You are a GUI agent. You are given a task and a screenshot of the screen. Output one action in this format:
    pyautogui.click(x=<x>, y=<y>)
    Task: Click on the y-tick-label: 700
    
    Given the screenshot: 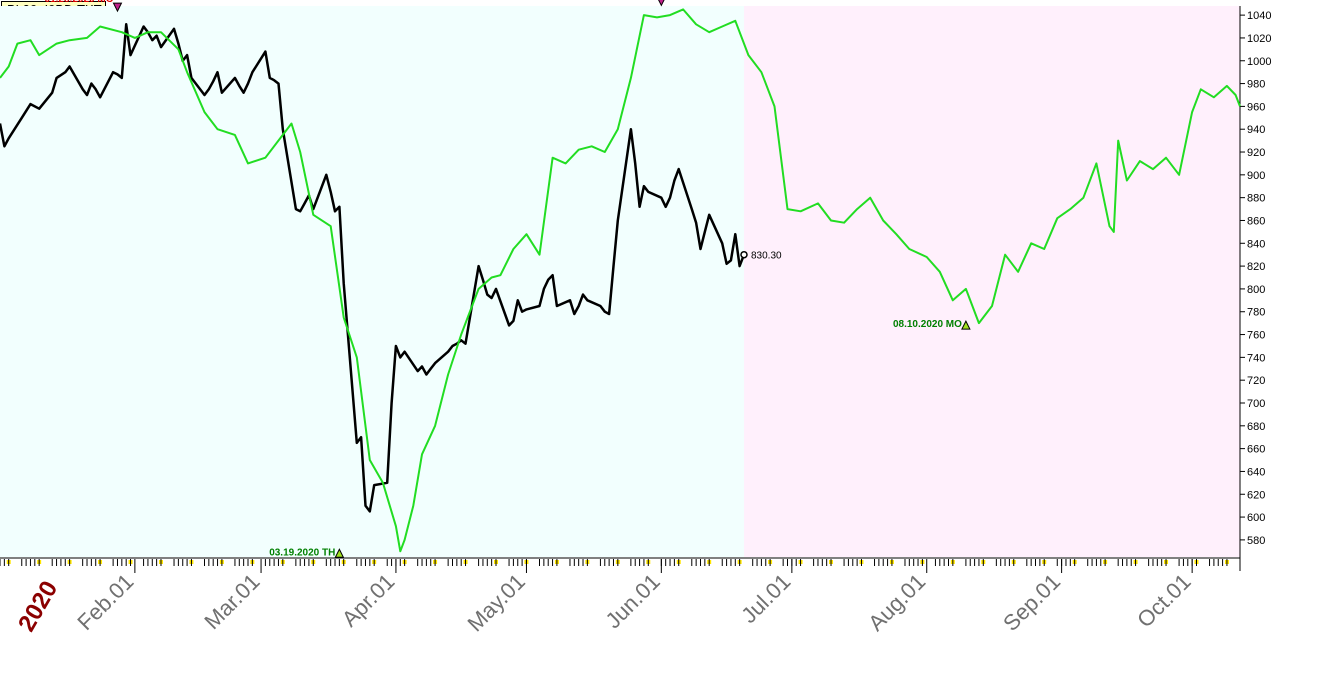 What is the action you would take?
    pyautogui.click(x=1256, y=404)
    